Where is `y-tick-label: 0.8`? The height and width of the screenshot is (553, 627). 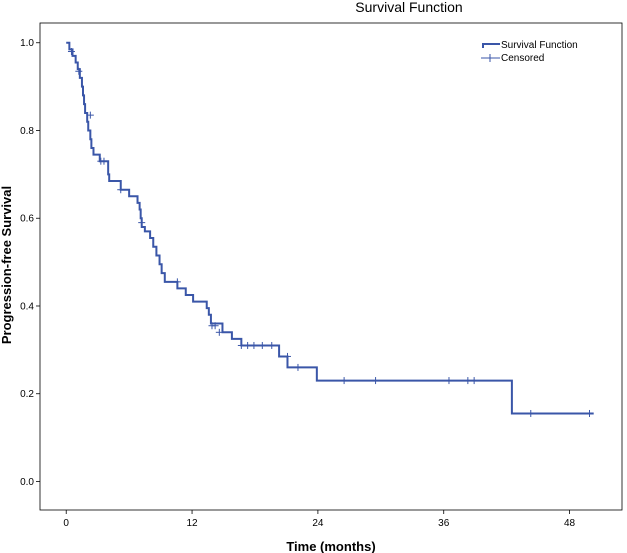
y-tick-label: 0.8 is located at coordinates (27, 131).